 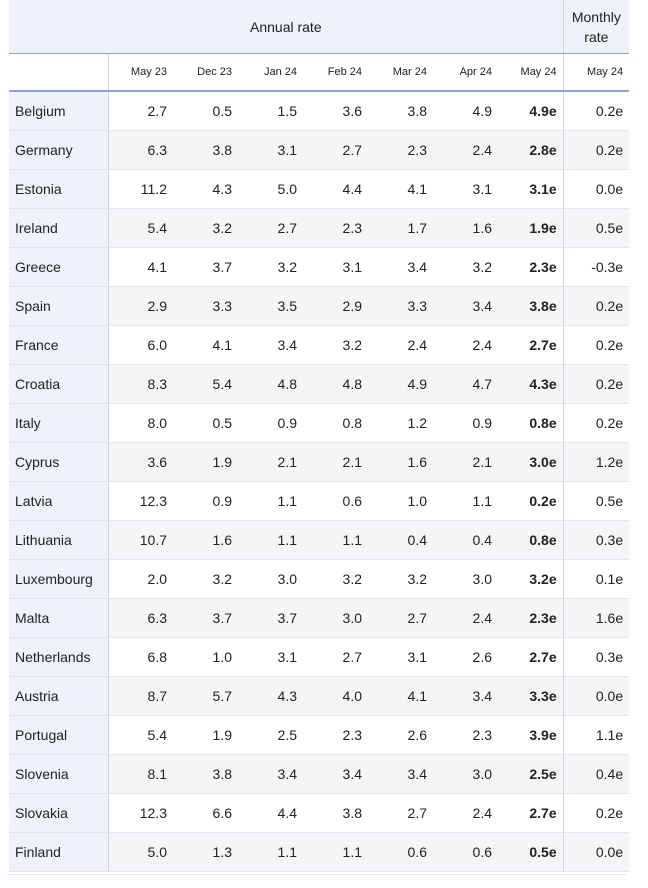 What do you see at coordinates (58, 852) in the screenshot?
I see `country-name: Finland` at bounding box center [58, 852].